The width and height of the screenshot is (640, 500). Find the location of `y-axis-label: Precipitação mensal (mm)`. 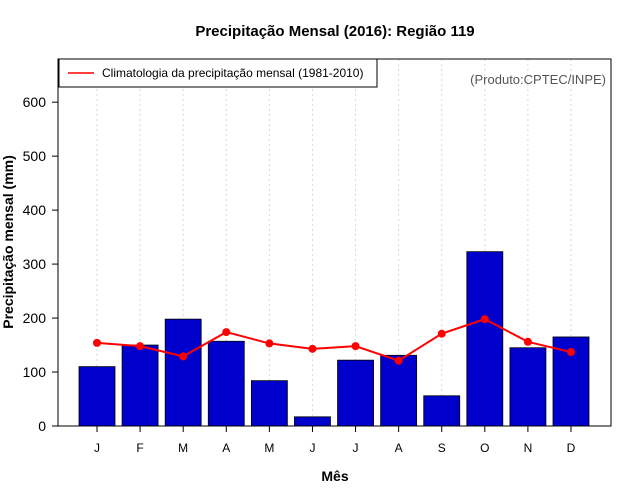

y-axis-label: Precipitação mensal (mm) is located at coordinates (8, 242).